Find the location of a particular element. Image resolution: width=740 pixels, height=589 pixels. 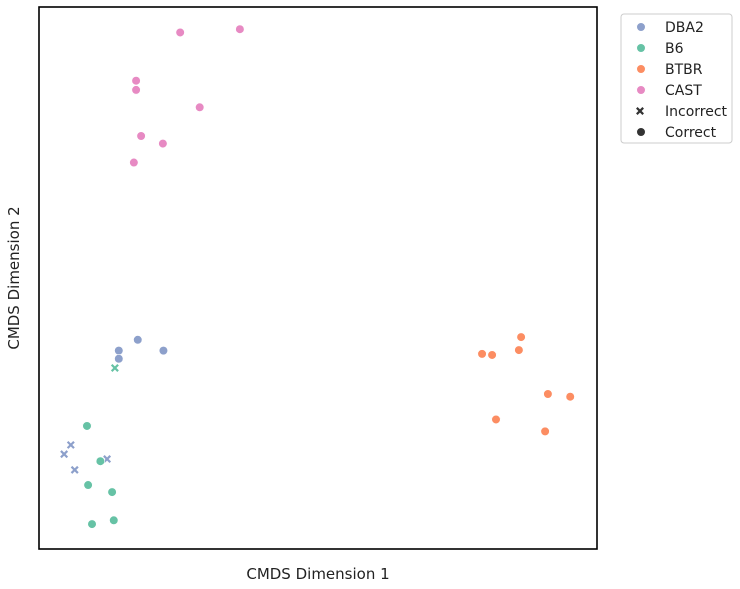

legend-correct: Correct is located at coordinates (676, 133).